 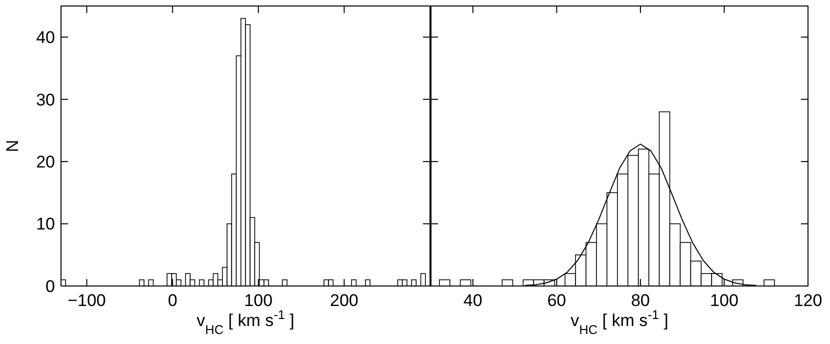 What do you see at coordinates (556, 300) in the screenshot?
I see `x-tick-label: 60` at bounding box center [556, 300].